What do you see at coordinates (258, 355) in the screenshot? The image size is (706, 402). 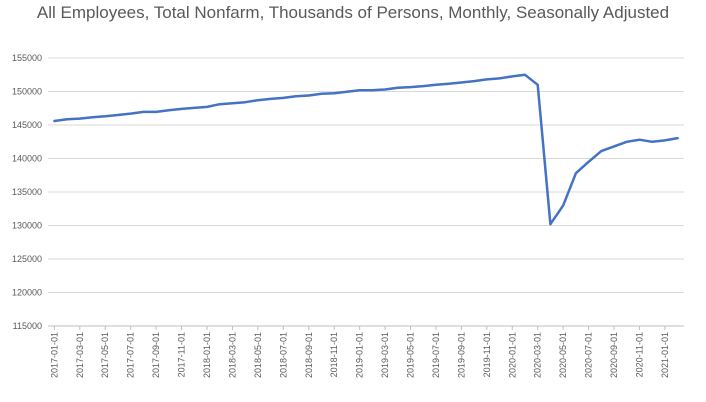 I see `x-tick-label: 2018-05-01` at bounding box center [258, 355].